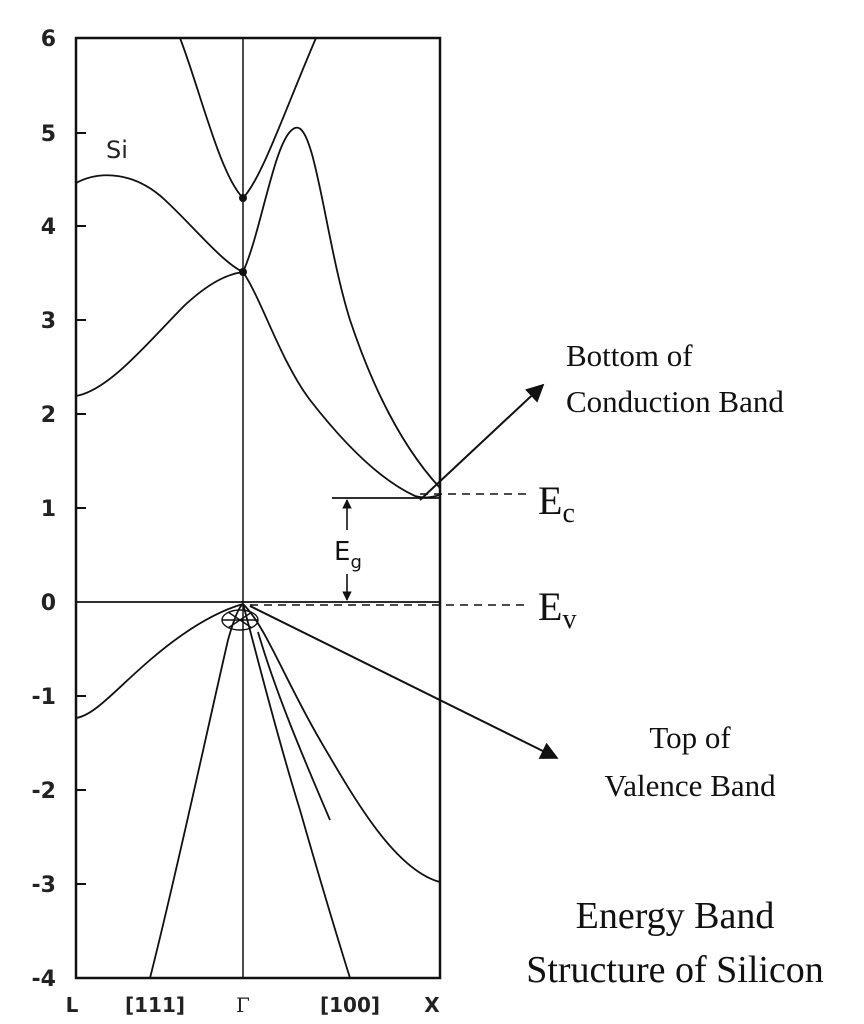 The image size is (864, 1024). Describe the element at coordinates (48, 134) in the screenshot. I see `y-tick-label: 5` at that location.